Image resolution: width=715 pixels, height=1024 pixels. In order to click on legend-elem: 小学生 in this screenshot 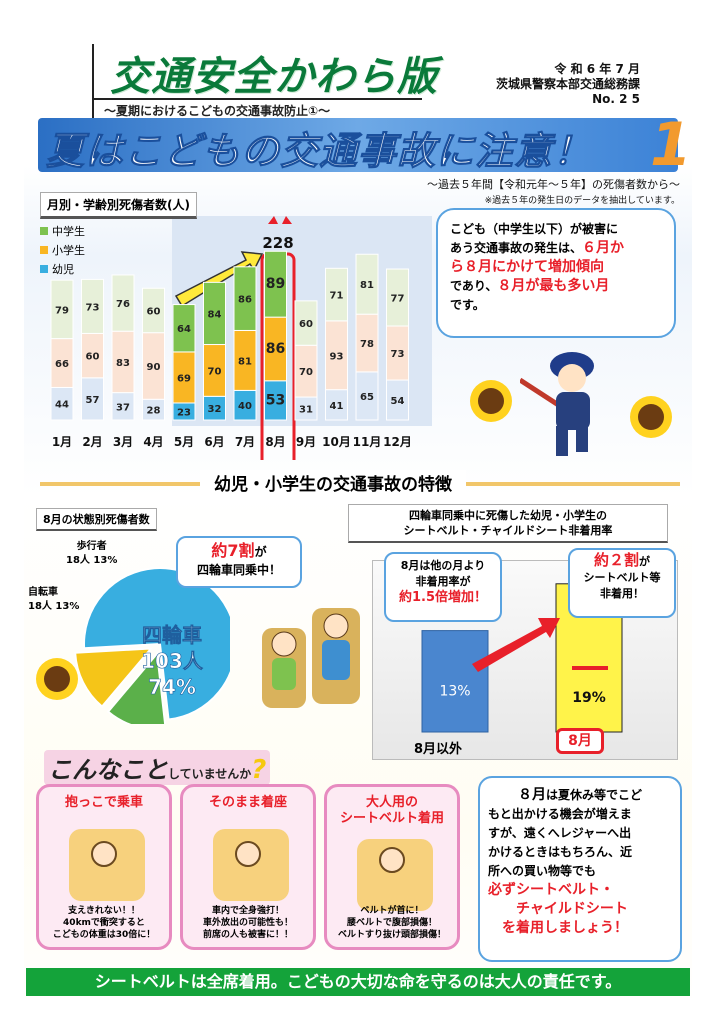, I will do `click(62, 250)`.